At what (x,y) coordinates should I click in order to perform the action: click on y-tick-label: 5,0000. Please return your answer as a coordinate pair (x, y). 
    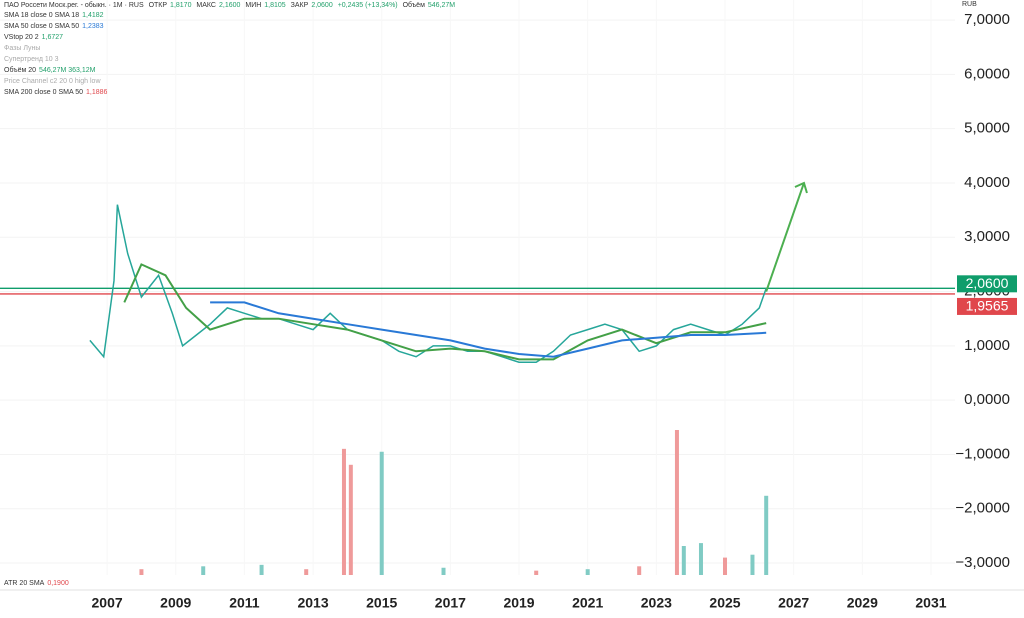
    Looking at the image, I should click on (987, 128).